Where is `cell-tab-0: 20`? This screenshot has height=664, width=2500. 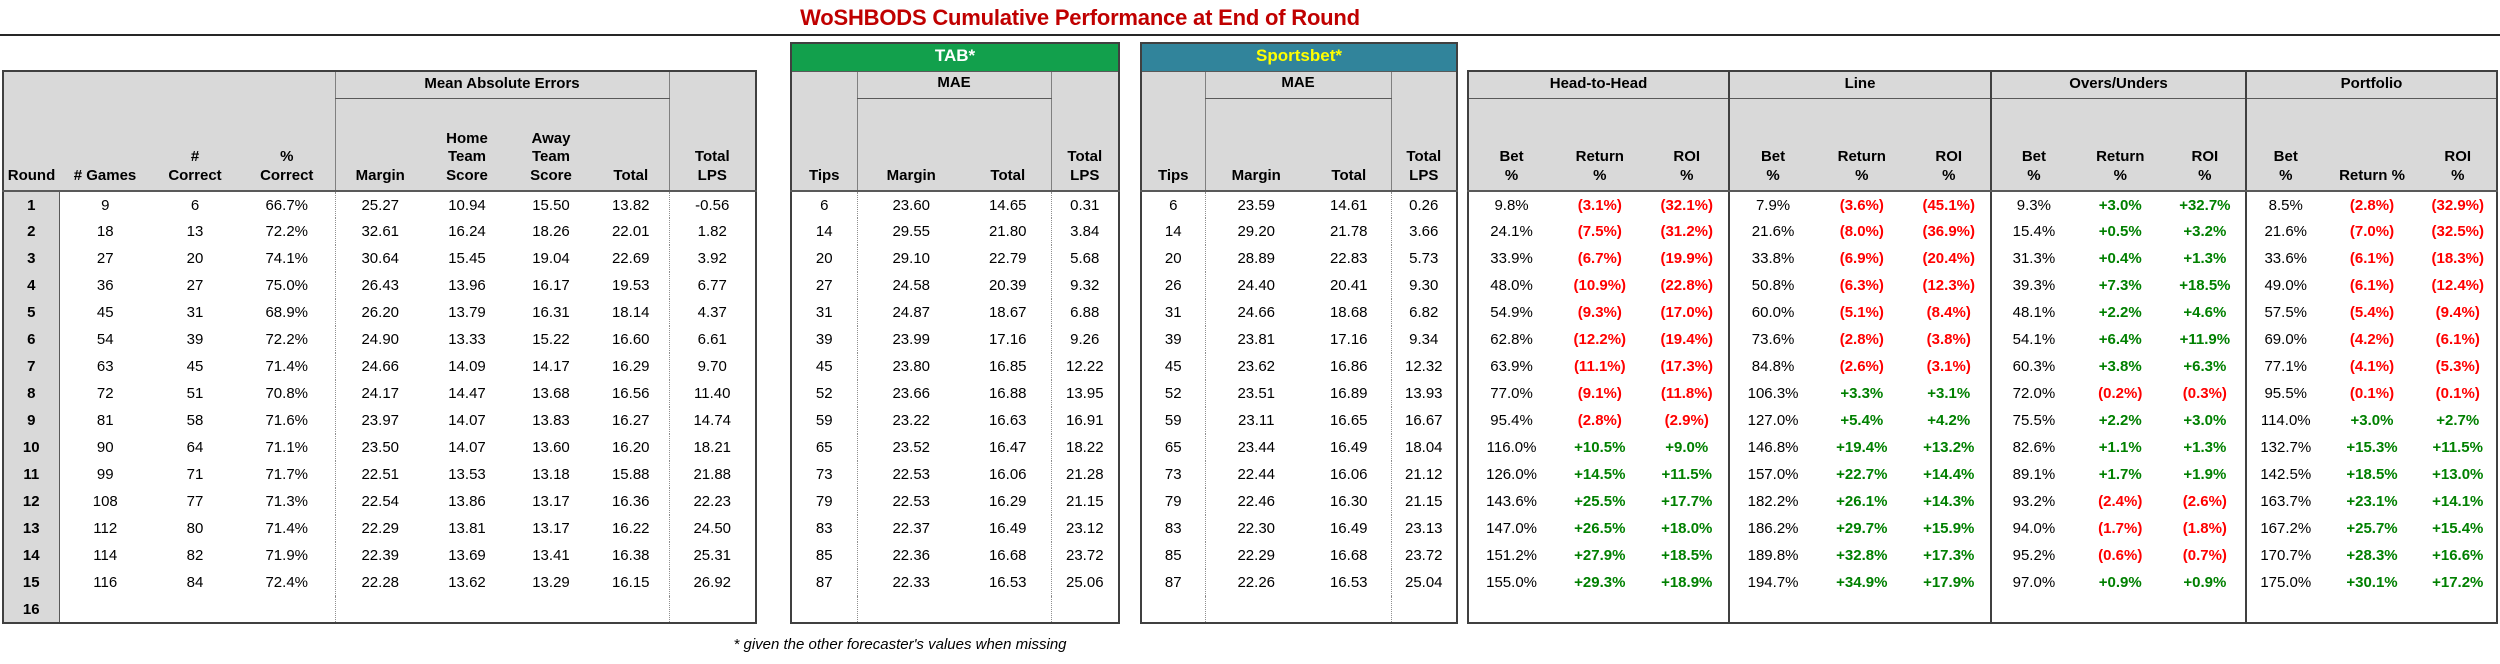
cell-tab-0: 20 is located at coordinates (824, 258).